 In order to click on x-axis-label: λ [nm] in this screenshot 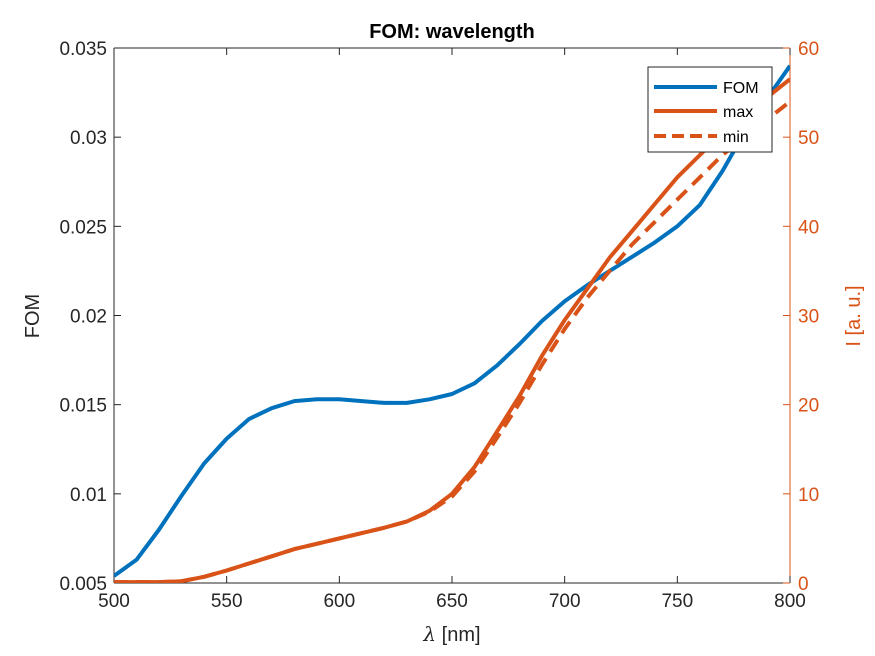, I will do `click(451, 634)`.